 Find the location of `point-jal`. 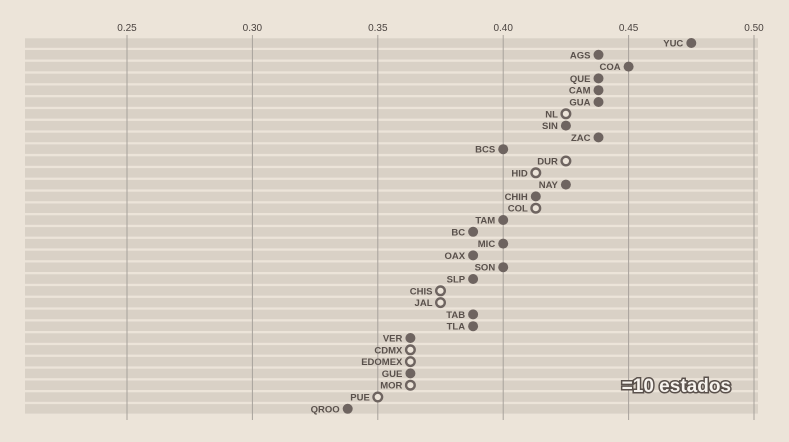

point-jal is located at coordinates (441, 303).